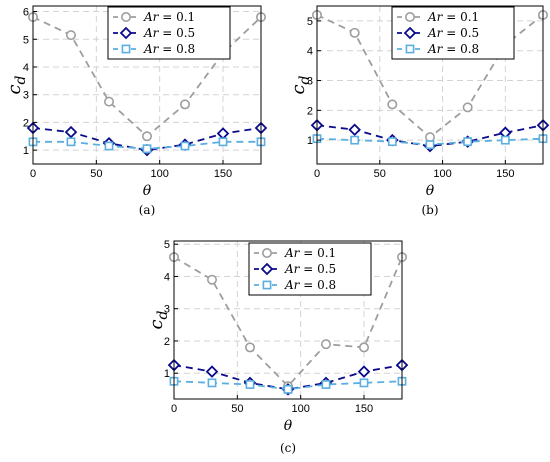  Describe the element at coordinates (147, 210) in the screenshot. I see `panel-caption: (a)` at that location.